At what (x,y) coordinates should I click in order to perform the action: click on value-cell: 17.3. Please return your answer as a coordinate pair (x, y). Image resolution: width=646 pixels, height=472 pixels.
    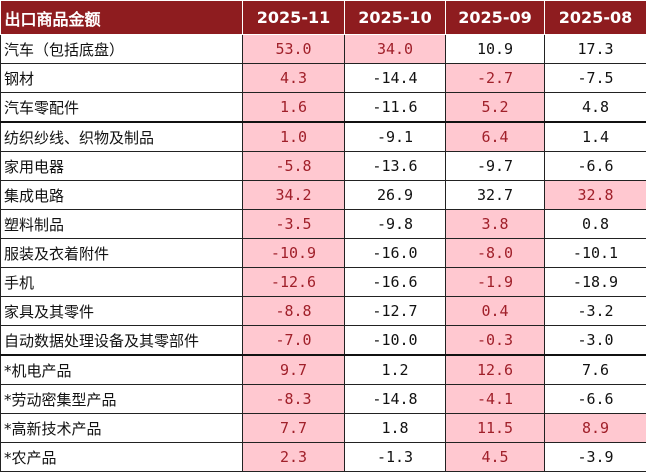
    Looking at the image, I should click on (595, 49).